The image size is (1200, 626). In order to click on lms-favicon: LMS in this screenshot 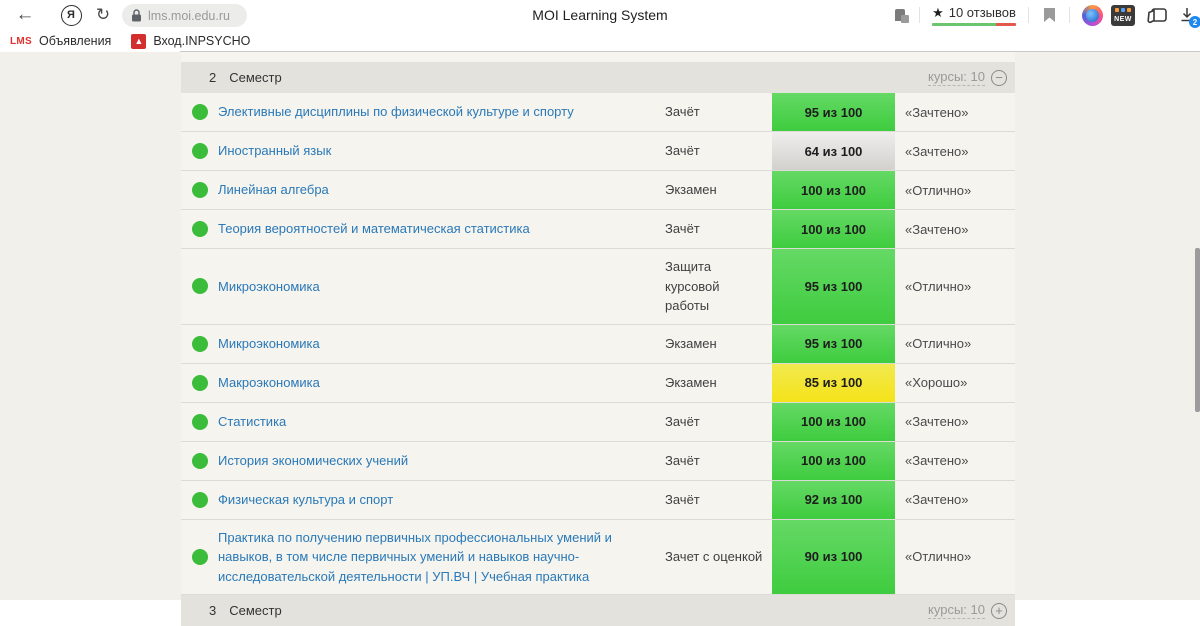, I will do `click(21, 41)`.